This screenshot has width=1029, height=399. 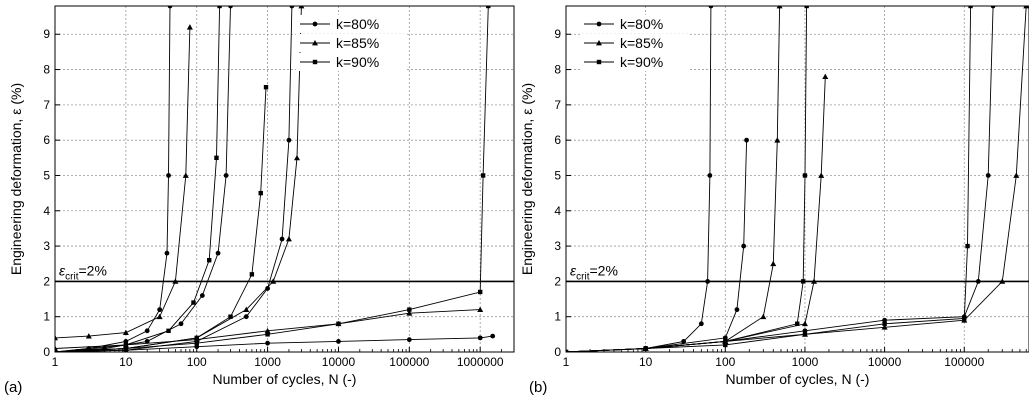 What do you see at coordinates (566, 362) in the screenshot?
I see `x-tick-label: 1` at bounding box center [566, 362].